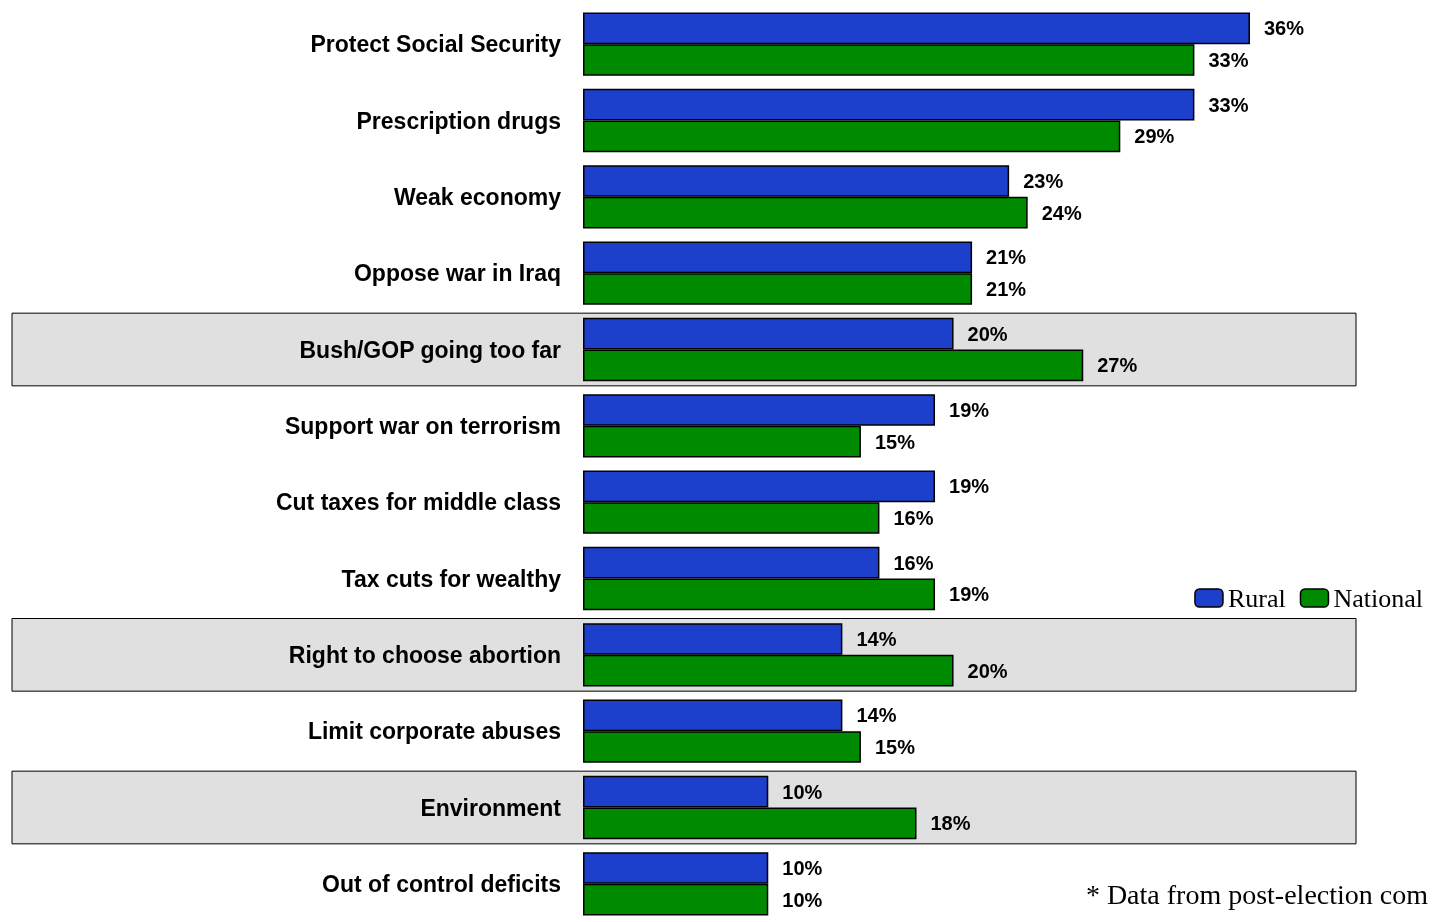  What do you see at coordinates (1043, 180) in the screenshot?
I see `data-label: 23%` at bounding box center [1043, 180].